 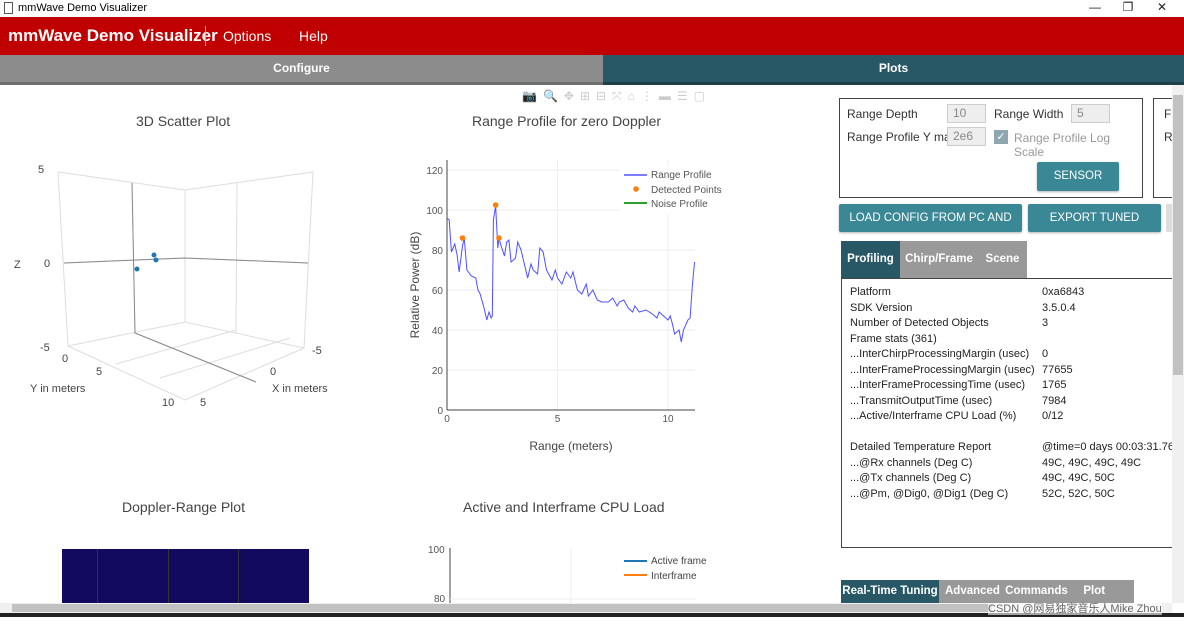 I want to click on stats-value: 77655, so click(x=1057, y=369).